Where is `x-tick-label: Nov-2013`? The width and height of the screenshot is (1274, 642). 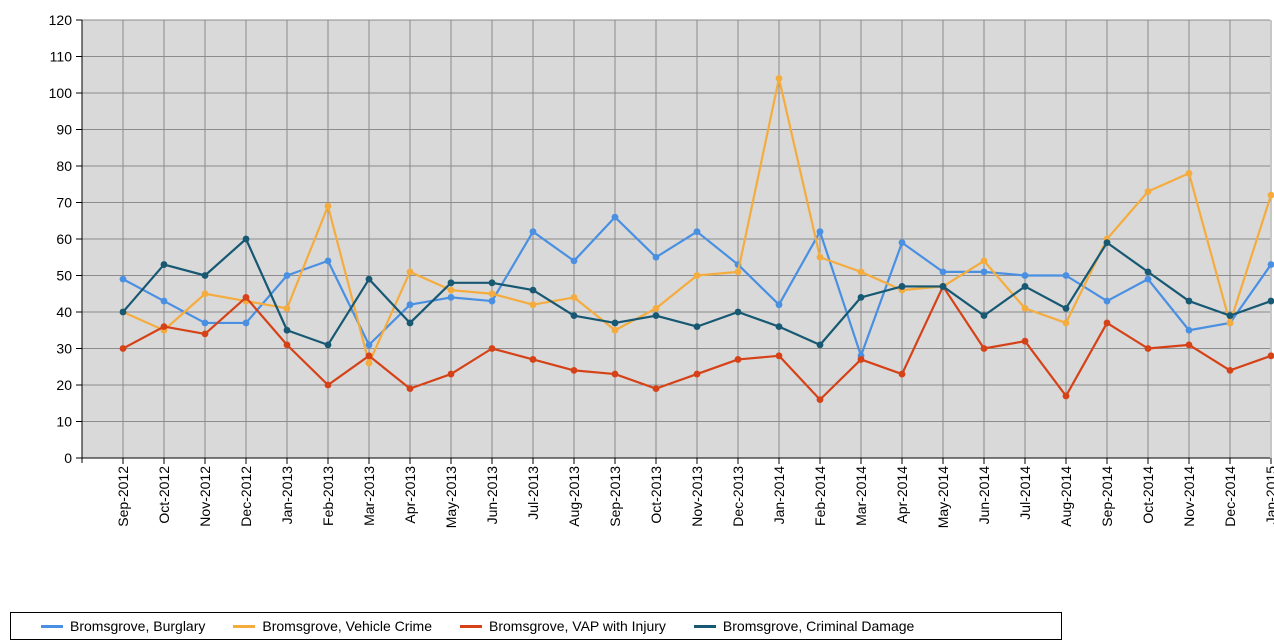 x-tick-label: Nov-2013 is located at coordinates (697, 496).